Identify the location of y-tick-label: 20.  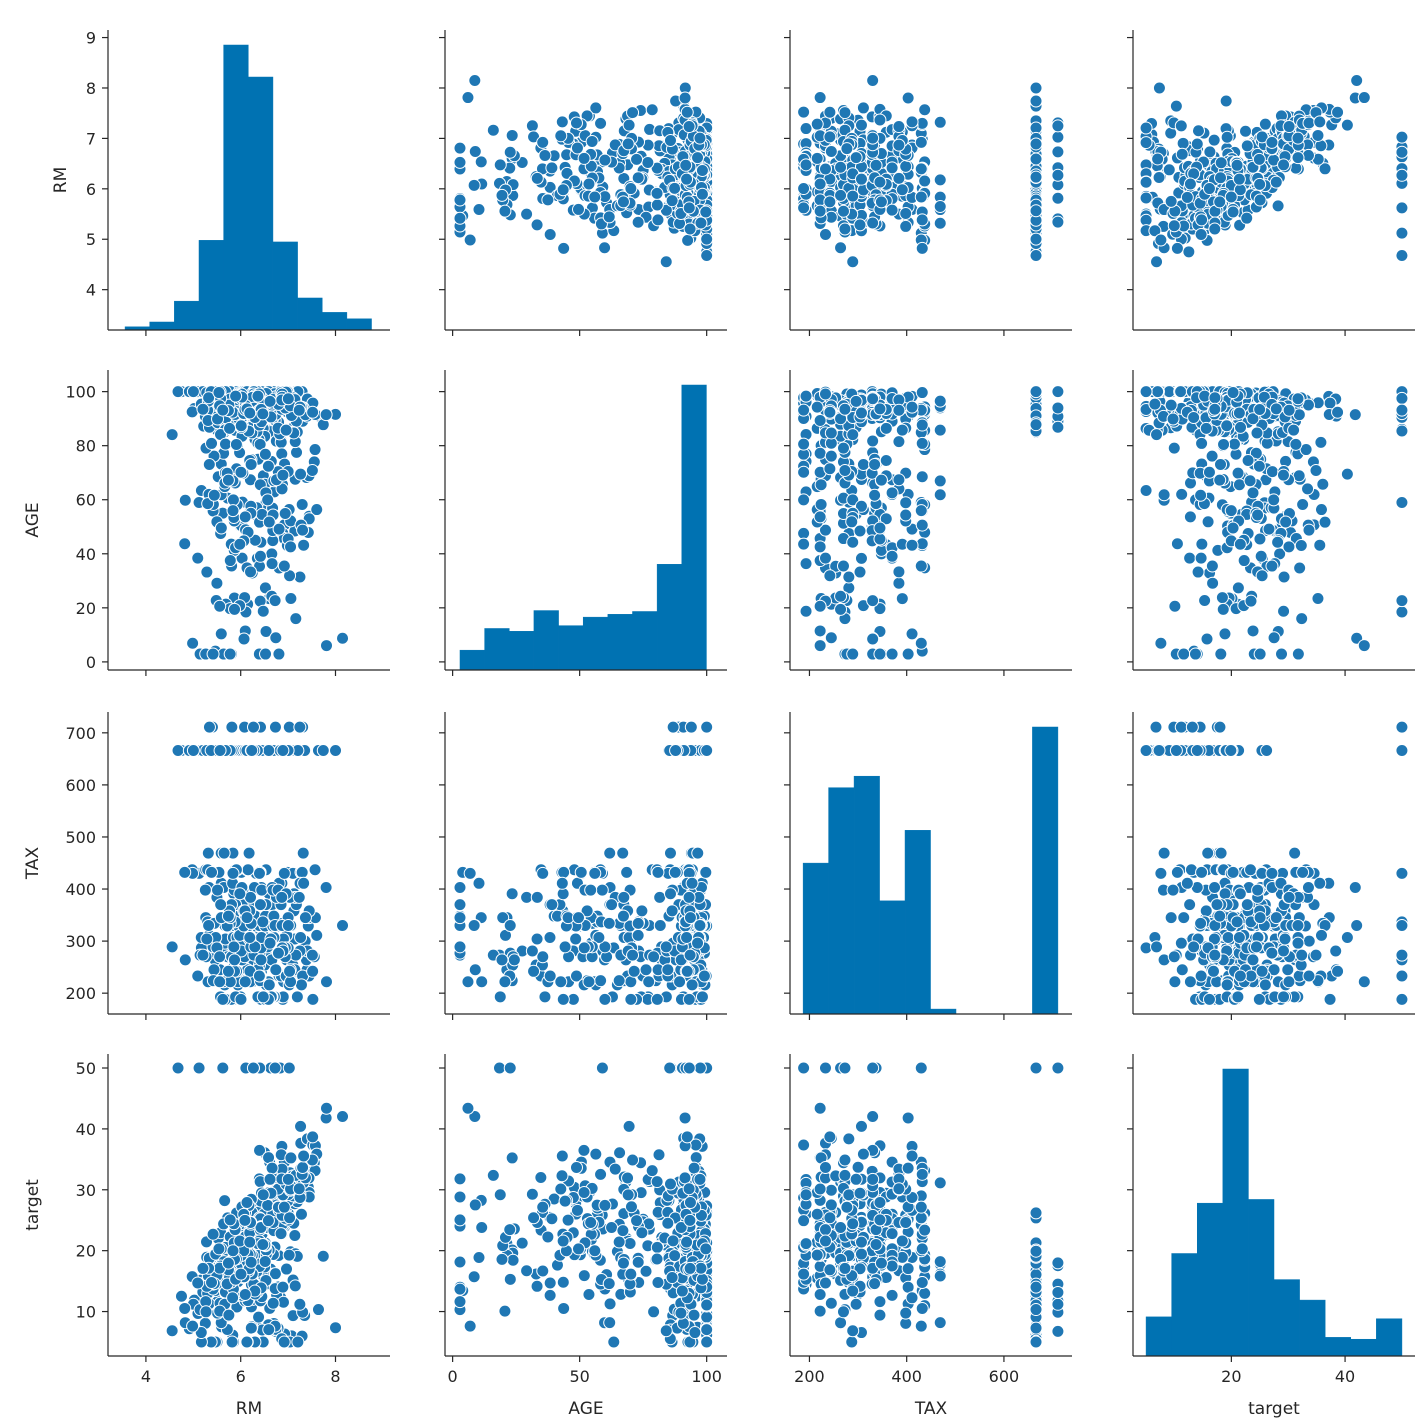
(86, 608).